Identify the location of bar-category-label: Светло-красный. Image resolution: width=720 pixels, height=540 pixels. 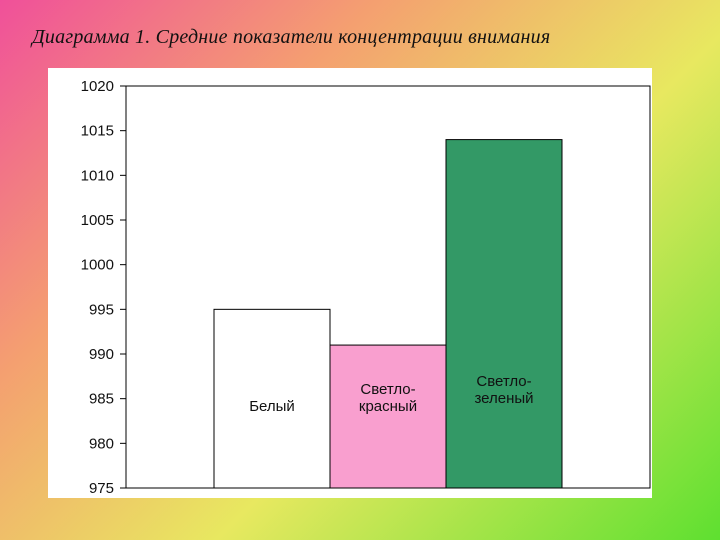
(388, 398).